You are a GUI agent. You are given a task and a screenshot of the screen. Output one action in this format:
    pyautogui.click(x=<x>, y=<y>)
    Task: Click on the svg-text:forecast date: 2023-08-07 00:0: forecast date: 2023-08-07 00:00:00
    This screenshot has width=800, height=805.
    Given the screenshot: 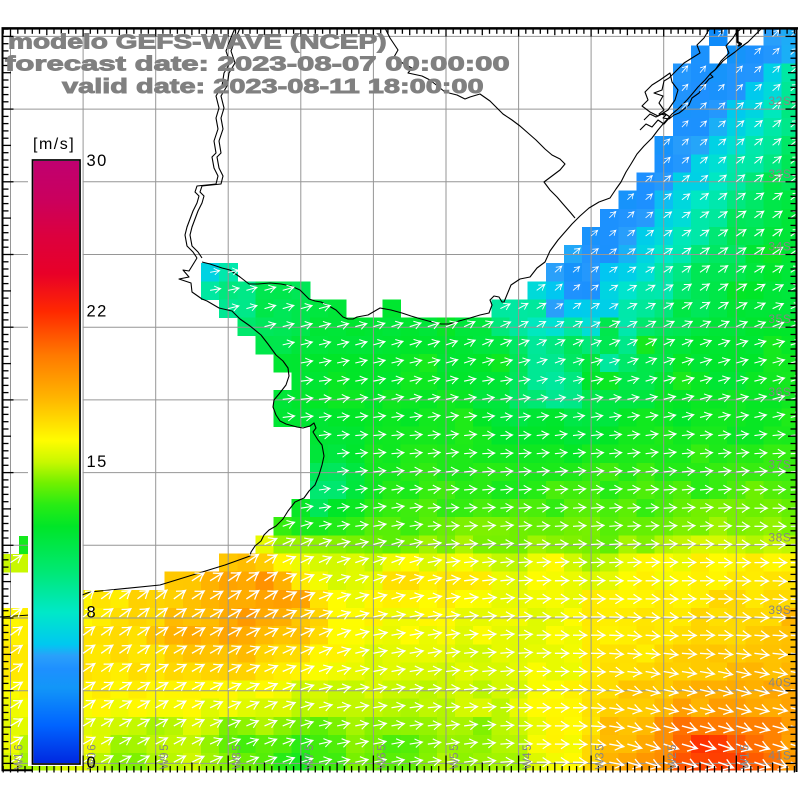 What is the action you would take?
    pyautogui.click(x=257, y=63)
    